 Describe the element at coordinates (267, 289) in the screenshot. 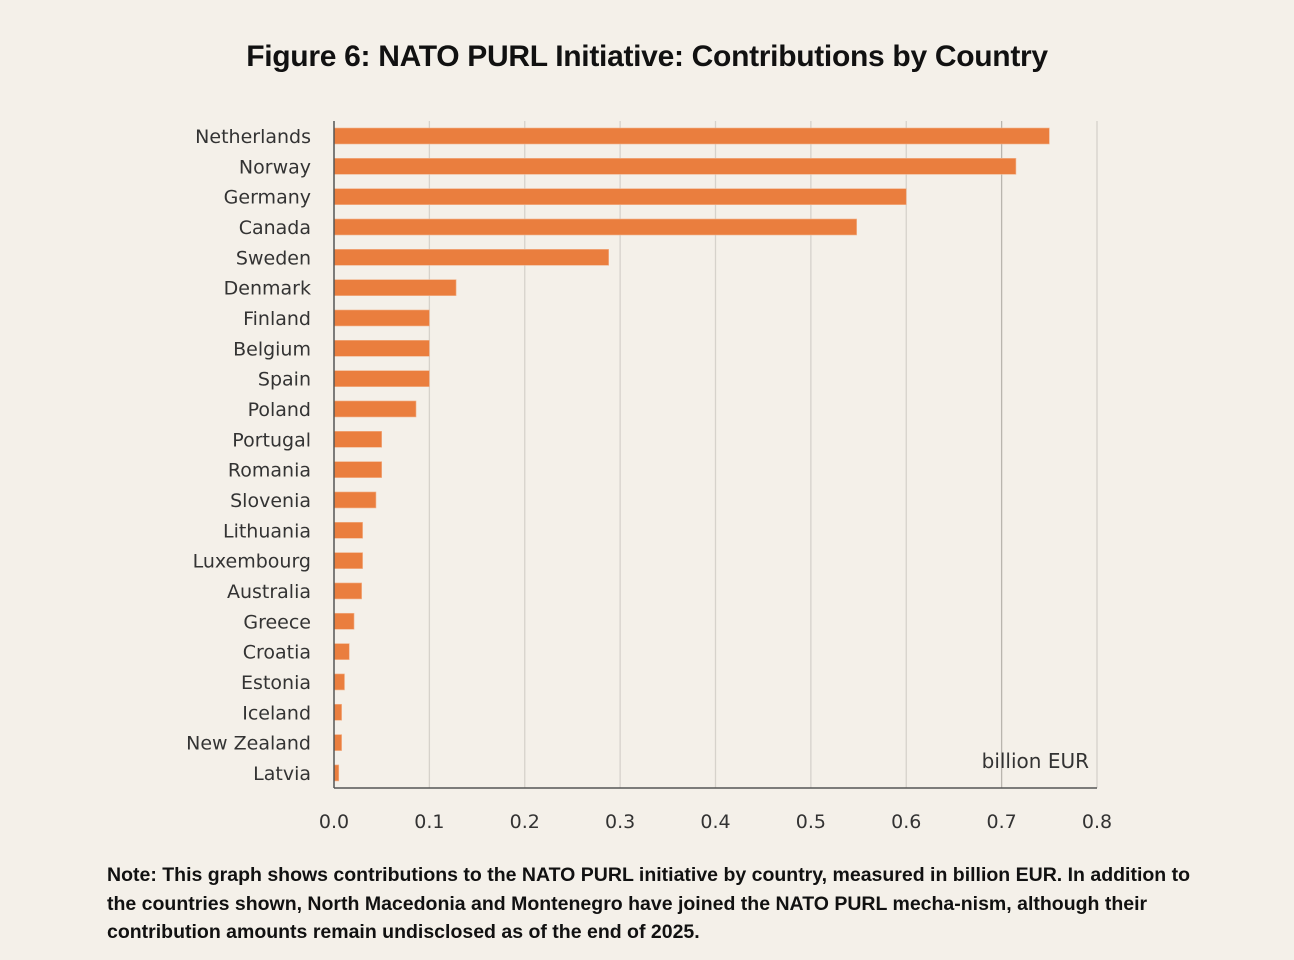

I see `category-label: Denmark` at that location.